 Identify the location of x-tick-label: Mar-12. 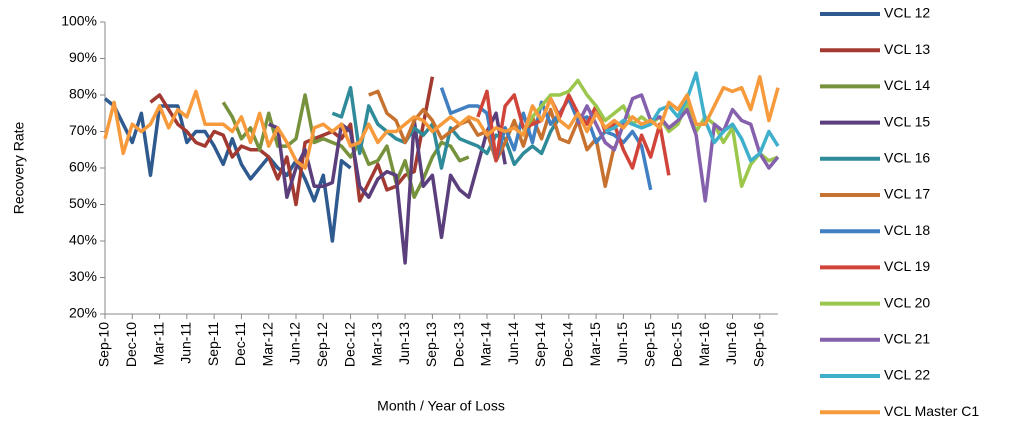
(267, 344).